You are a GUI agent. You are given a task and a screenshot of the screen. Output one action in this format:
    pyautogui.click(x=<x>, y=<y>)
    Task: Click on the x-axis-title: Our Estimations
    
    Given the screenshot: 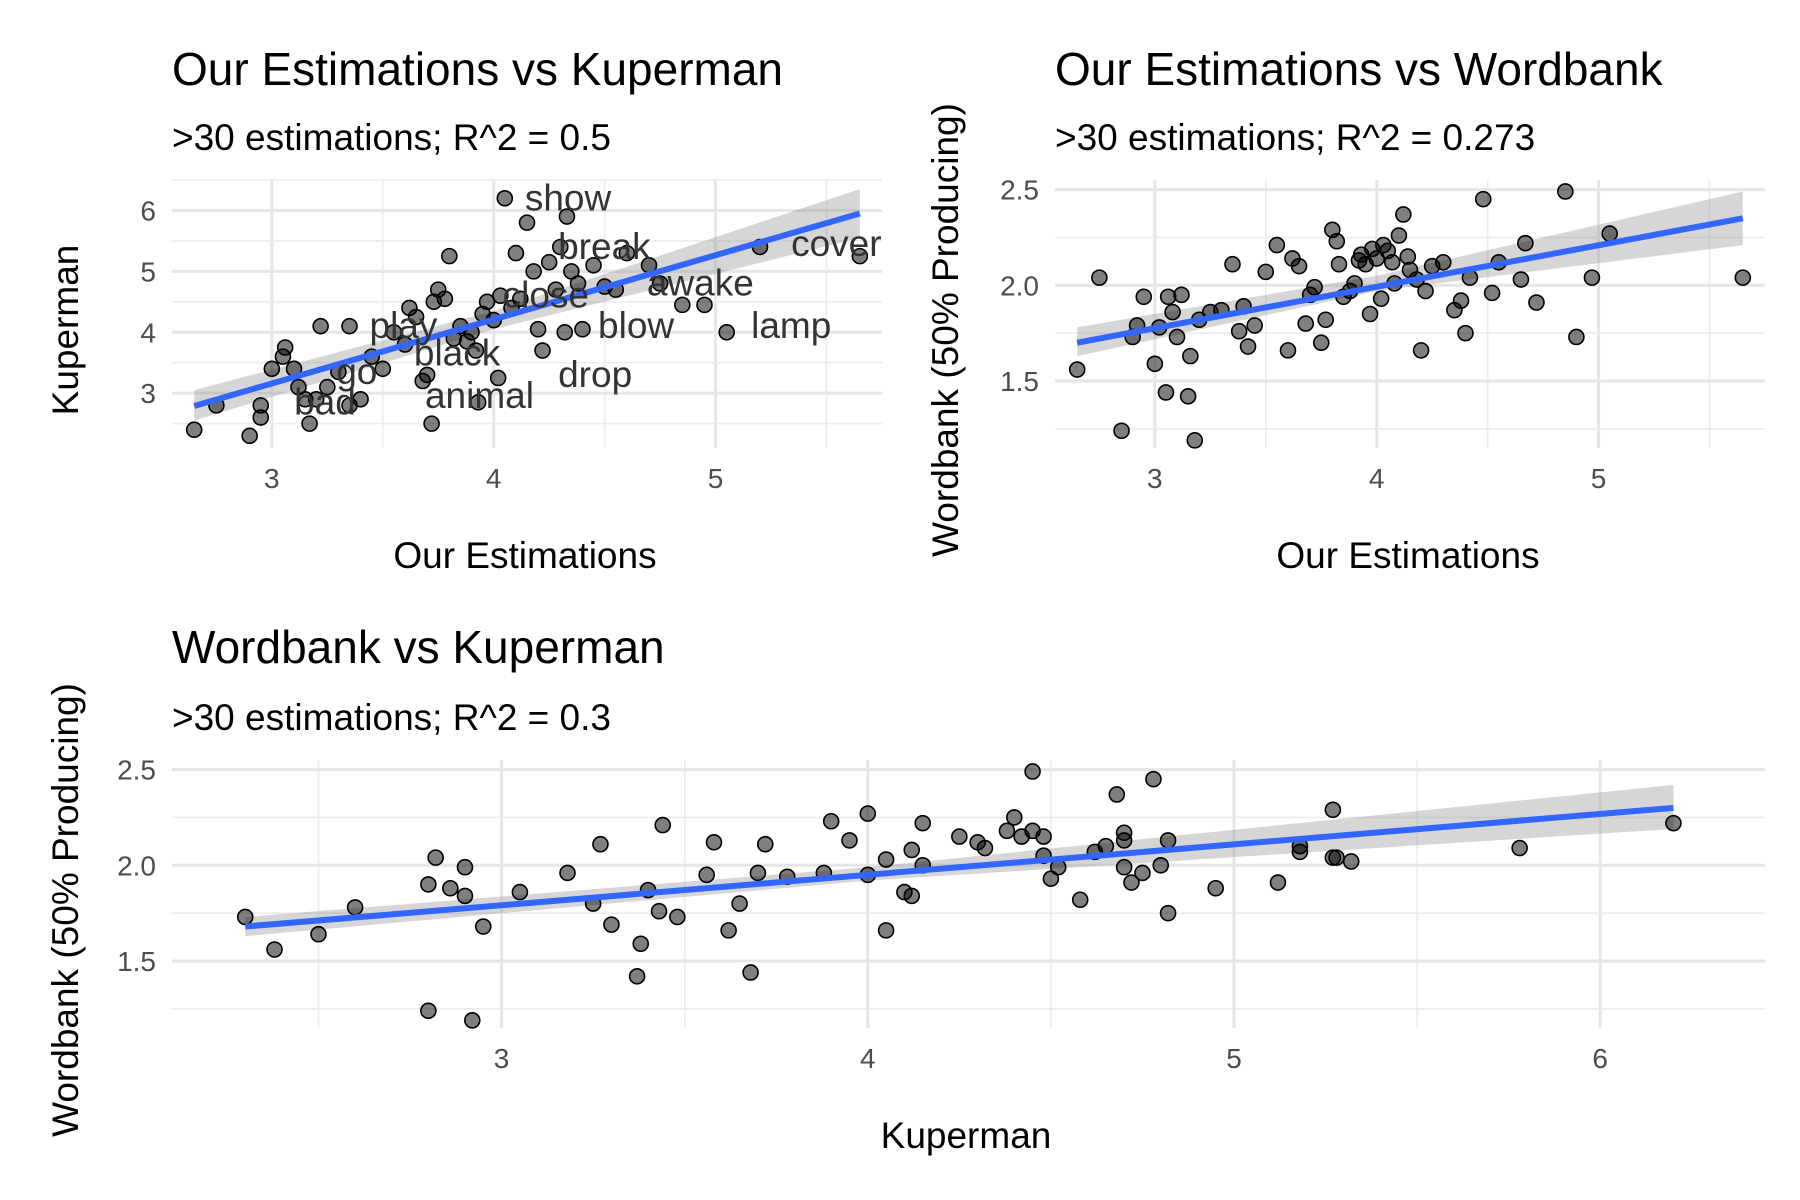 What is the action you would take?
    pyautogui.click(x=524, y=555)
    